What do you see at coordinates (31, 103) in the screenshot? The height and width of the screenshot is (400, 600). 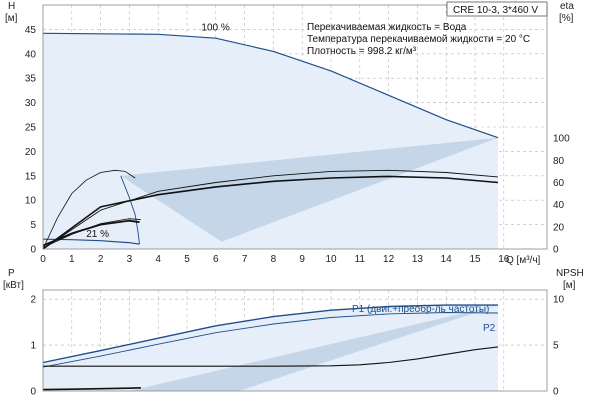 I see `h-tick-label: 30` at bounding box center [31, 103].